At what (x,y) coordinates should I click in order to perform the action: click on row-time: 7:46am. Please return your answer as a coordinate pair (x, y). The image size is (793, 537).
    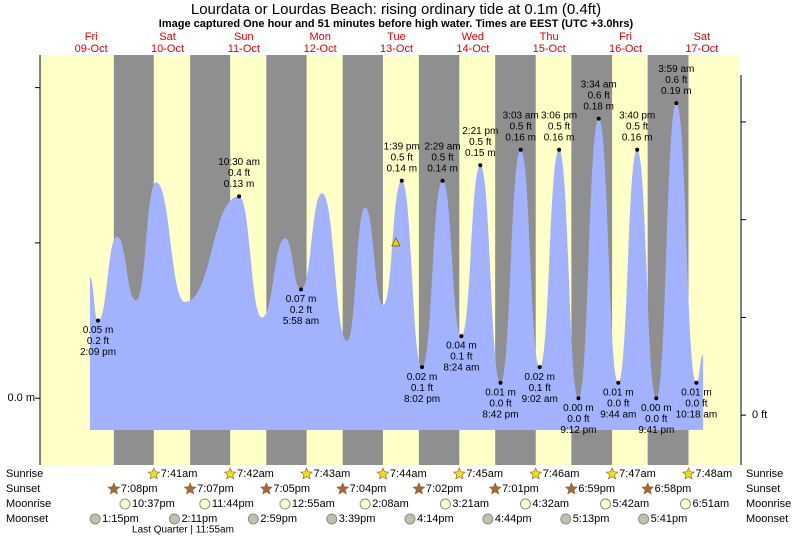
    Looking at the image, I should click on (561, 474).